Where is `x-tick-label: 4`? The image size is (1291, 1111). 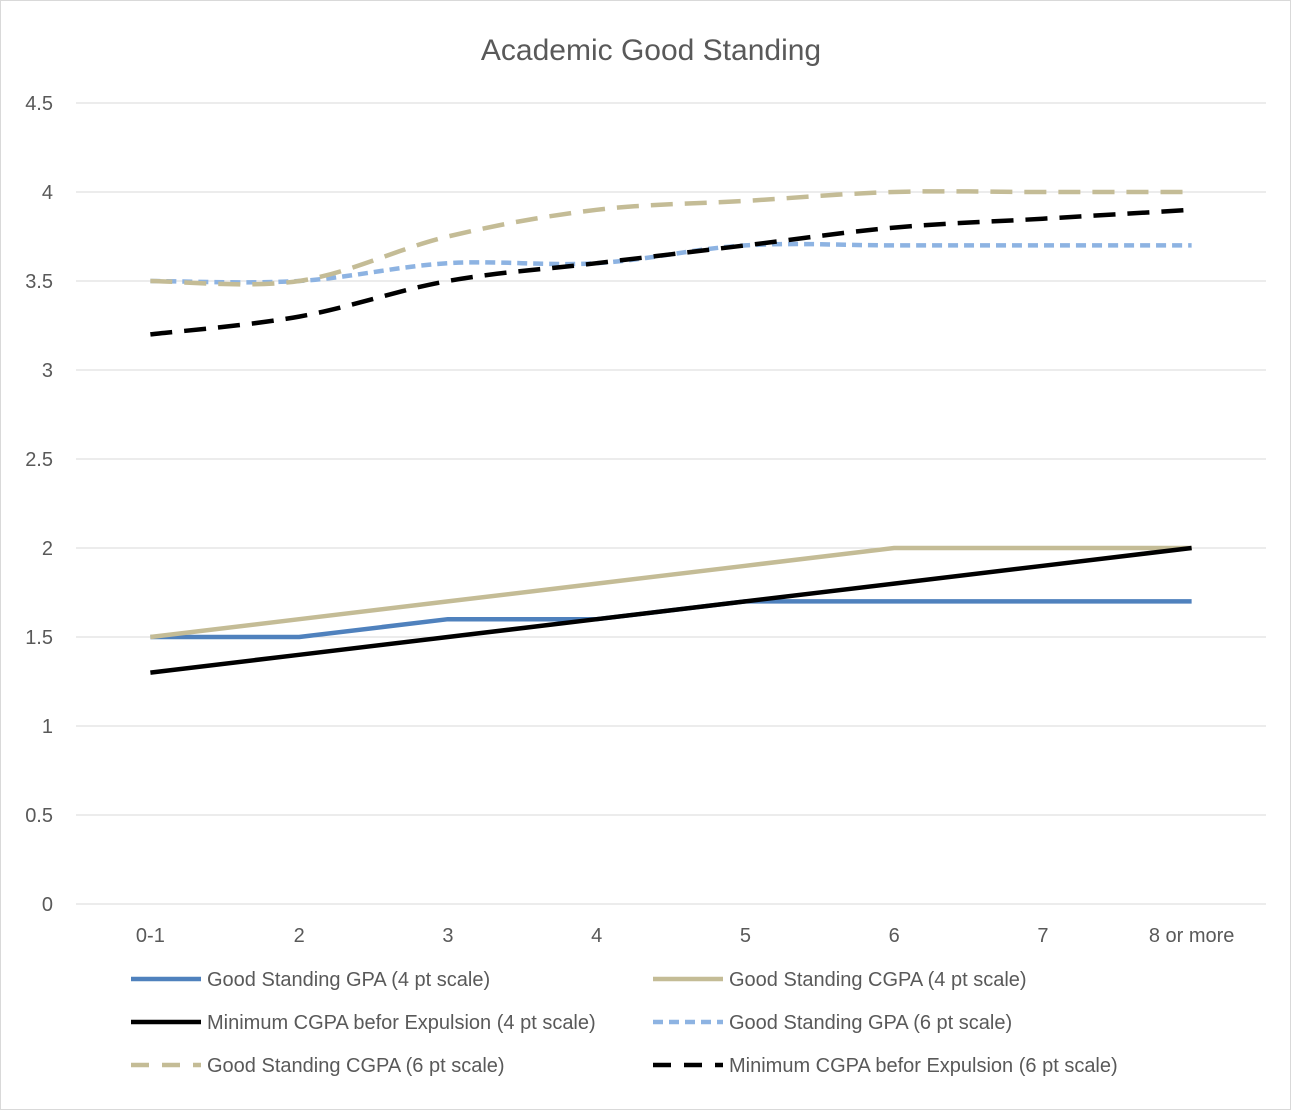 x-tick-label: 4 is located at coordinates (596, 936).